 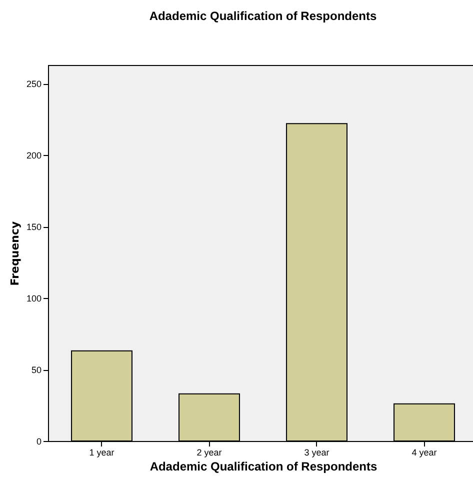 I want to click on y-tick-label: 100, so click(x=34, y=299).